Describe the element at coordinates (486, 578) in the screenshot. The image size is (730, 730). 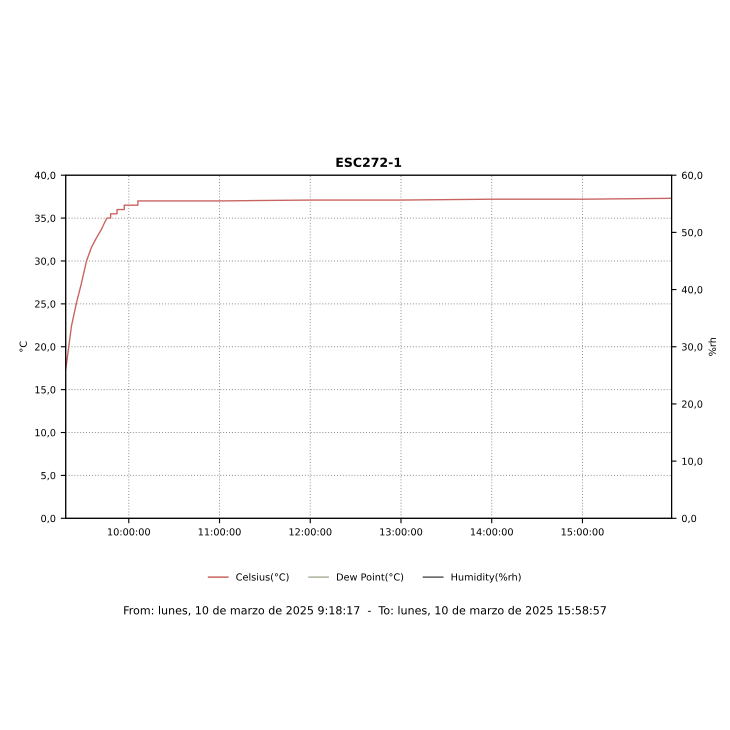
I see `legend-label: Humidity(%rh)` at that location.